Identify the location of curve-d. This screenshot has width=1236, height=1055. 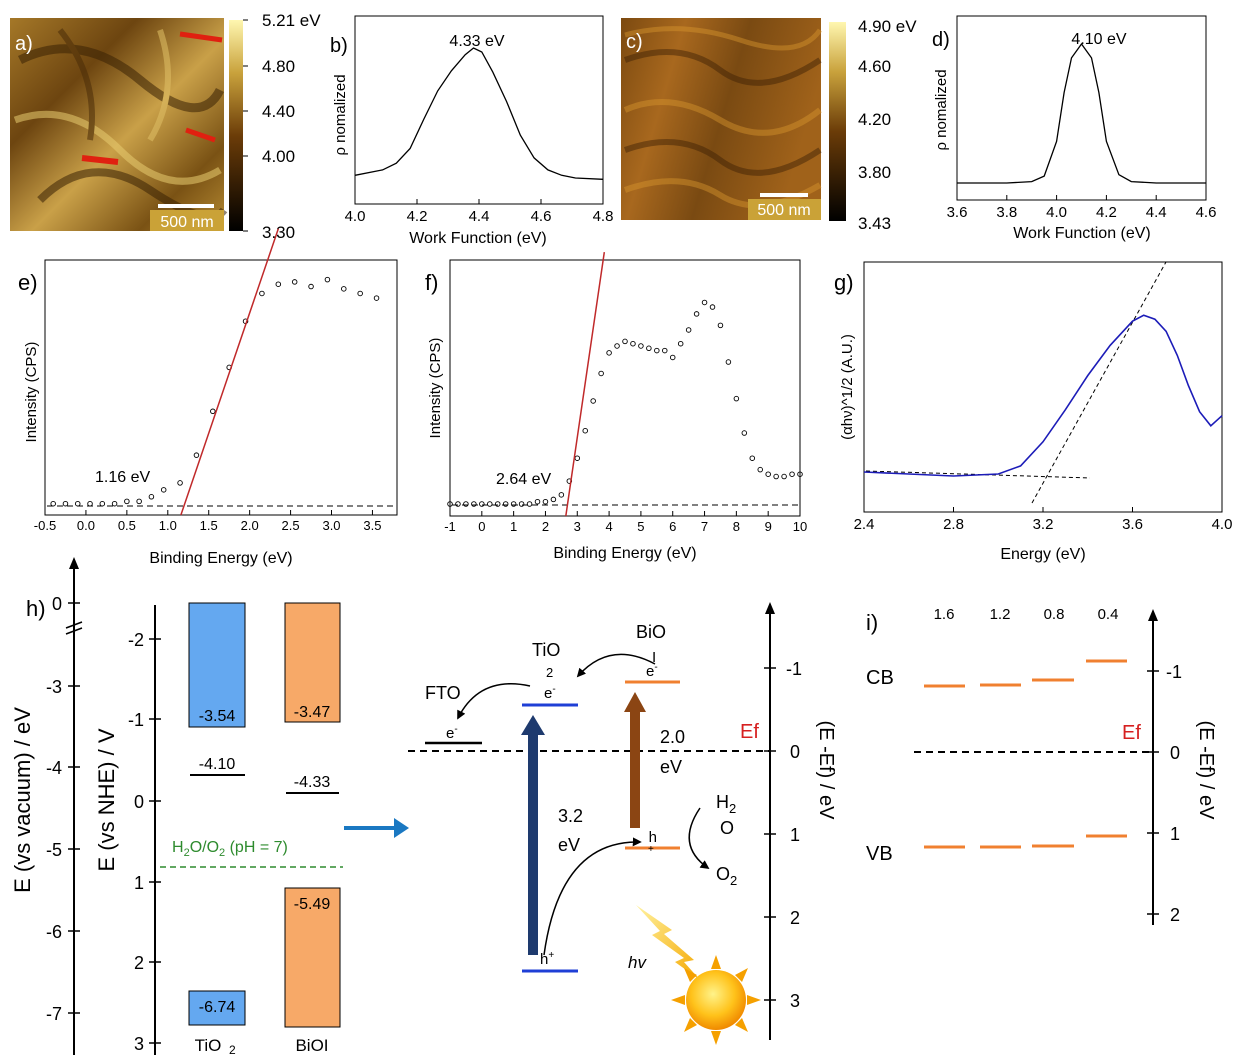
(1081, 113).